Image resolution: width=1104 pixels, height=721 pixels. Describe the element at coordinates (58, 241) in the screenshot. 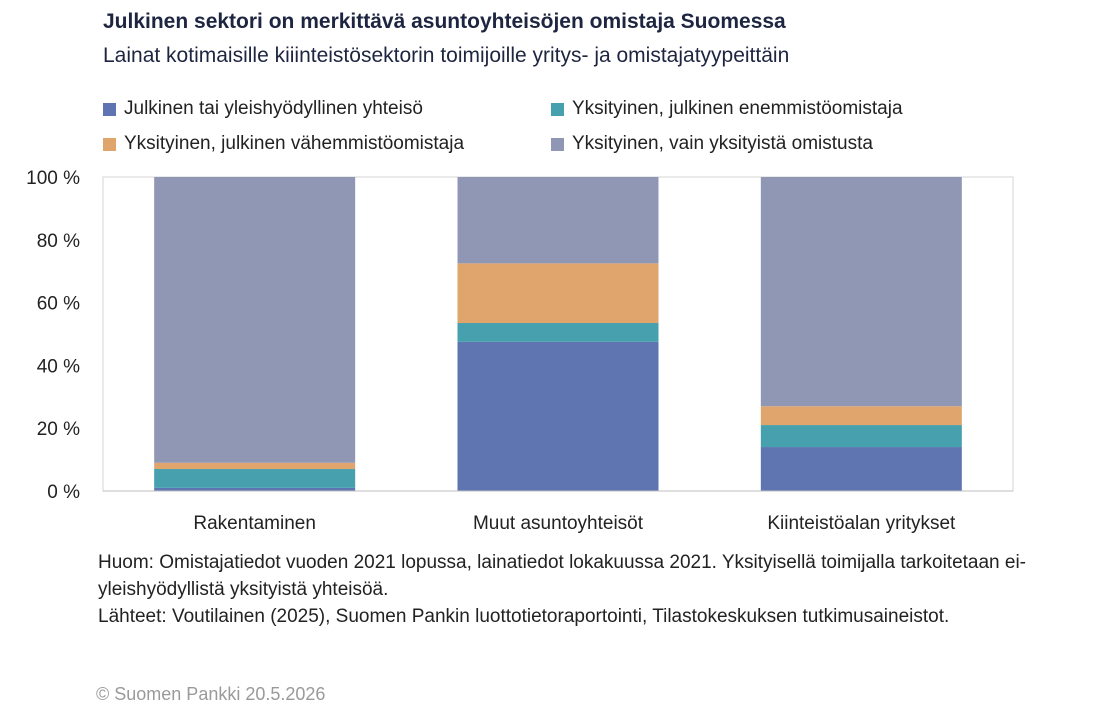

I see `y-tick-label: 80 %` at that location.